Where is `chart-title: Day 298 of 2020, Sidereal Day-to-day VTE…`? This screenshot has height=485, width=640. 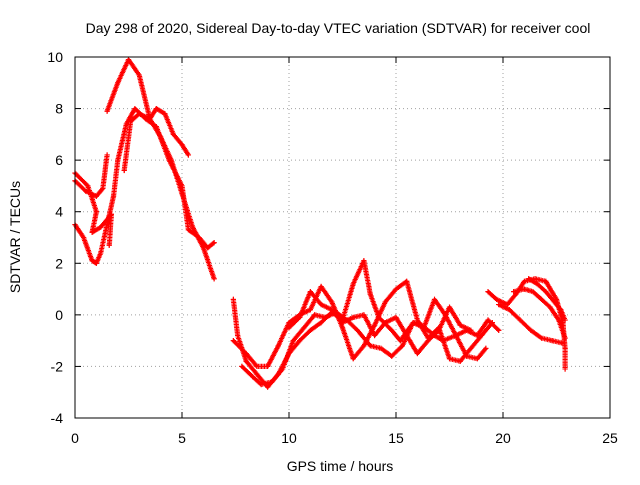
chart-title: Day 298 of 2020, Sidereal Day-to-day VTE… is located at coordinates (338, 28).